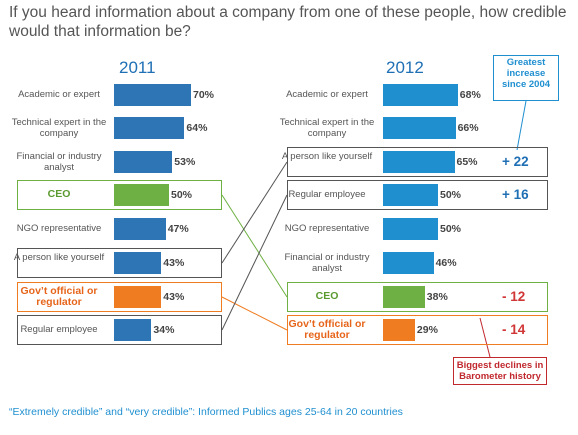 The height and width of the screenshot is (435, 578). Describe the element at coordinates (178, 229) in the screenshot. I see `value-label: 47%` at that location.